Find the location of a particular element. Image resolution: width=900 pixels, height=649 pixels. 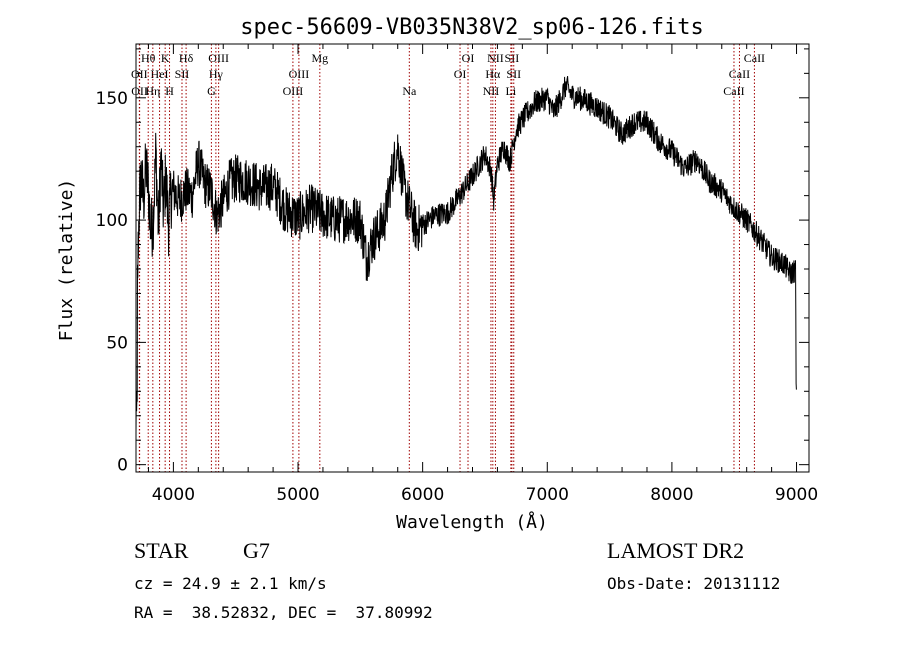

line-marker-label: Na is located at coordinates (409, 91).